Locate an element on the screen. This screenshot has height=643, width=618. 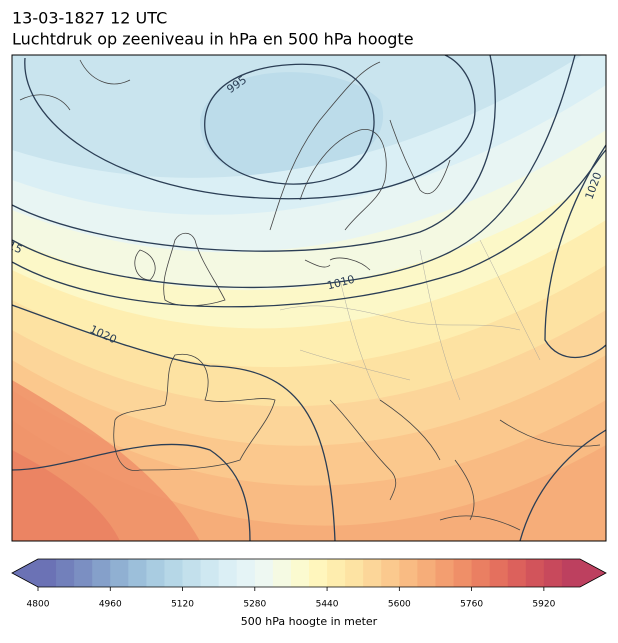
colorbar-outline is located at coordinates (309, 573).